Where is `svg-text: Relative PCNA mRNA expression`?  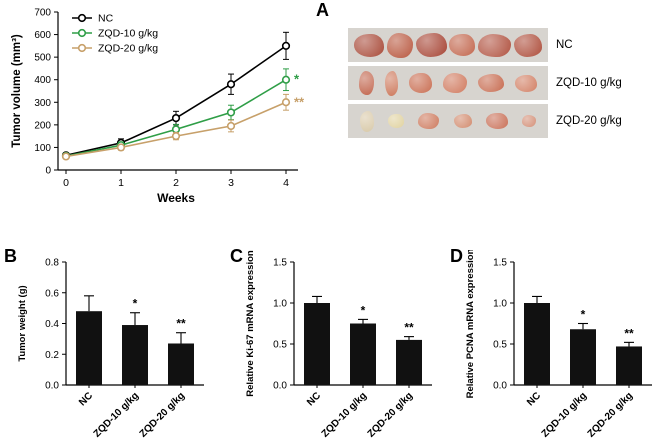
svg-text: Relative PCNA mRNA expression is located at coordinates (470, 324).